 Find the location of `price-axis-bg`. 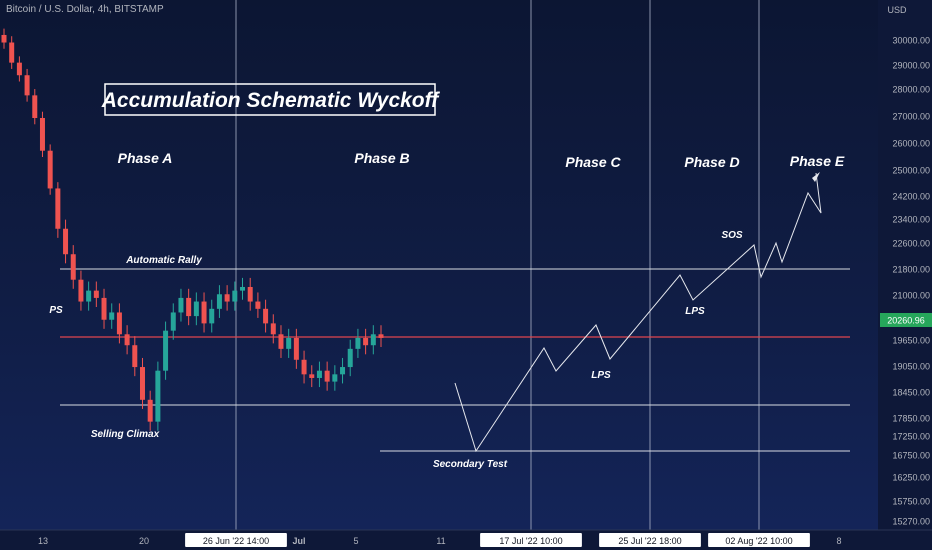

price-axis-bg is located at coordinates (905, 275).